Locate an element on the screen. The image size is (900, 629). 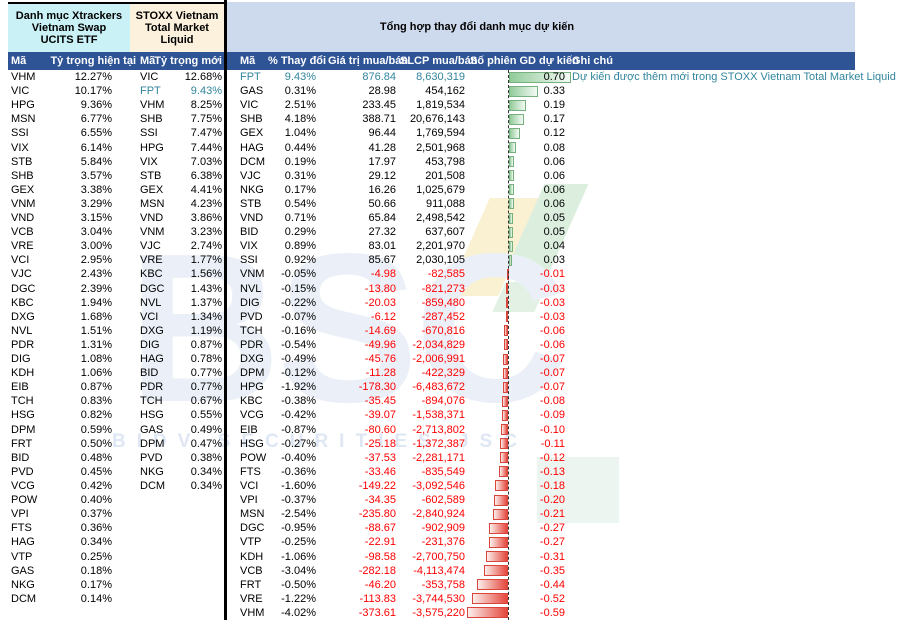
col-header-etf-weight: Tỷ trọng hiện tại is located at coordinates (93, 61).